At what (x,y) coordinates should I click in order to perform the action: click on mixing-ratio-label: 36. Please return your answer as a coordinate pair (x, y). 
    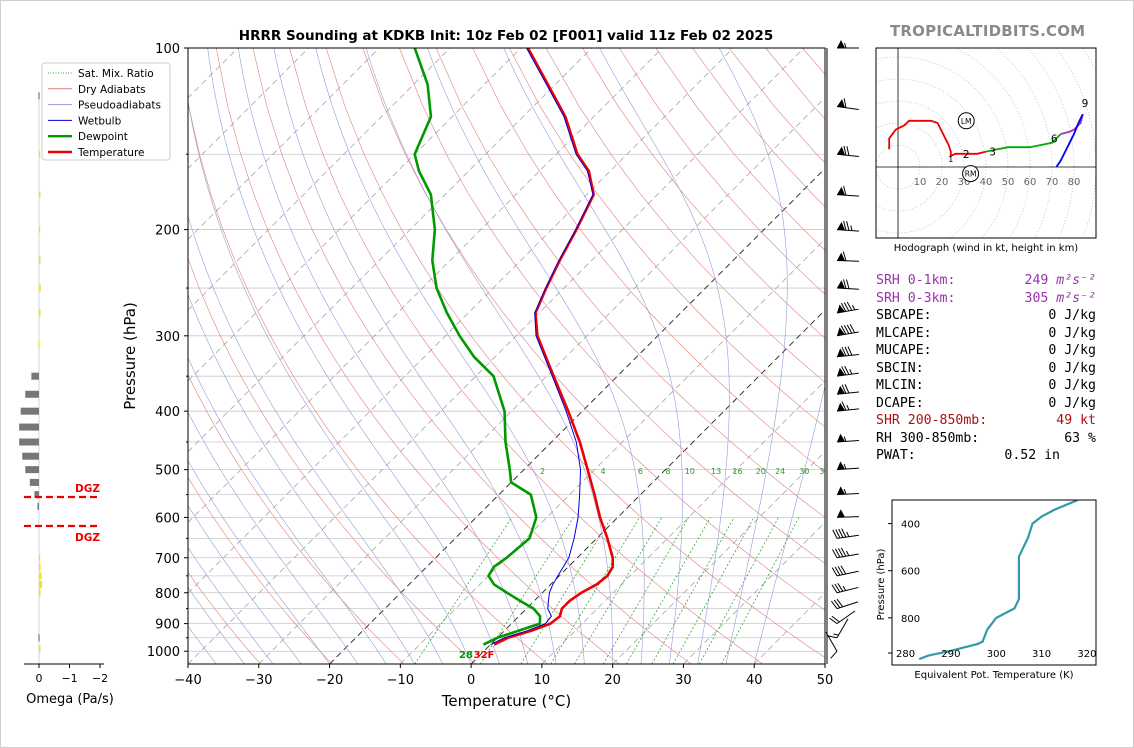
    Looking at the image, I should click on (824, 471).